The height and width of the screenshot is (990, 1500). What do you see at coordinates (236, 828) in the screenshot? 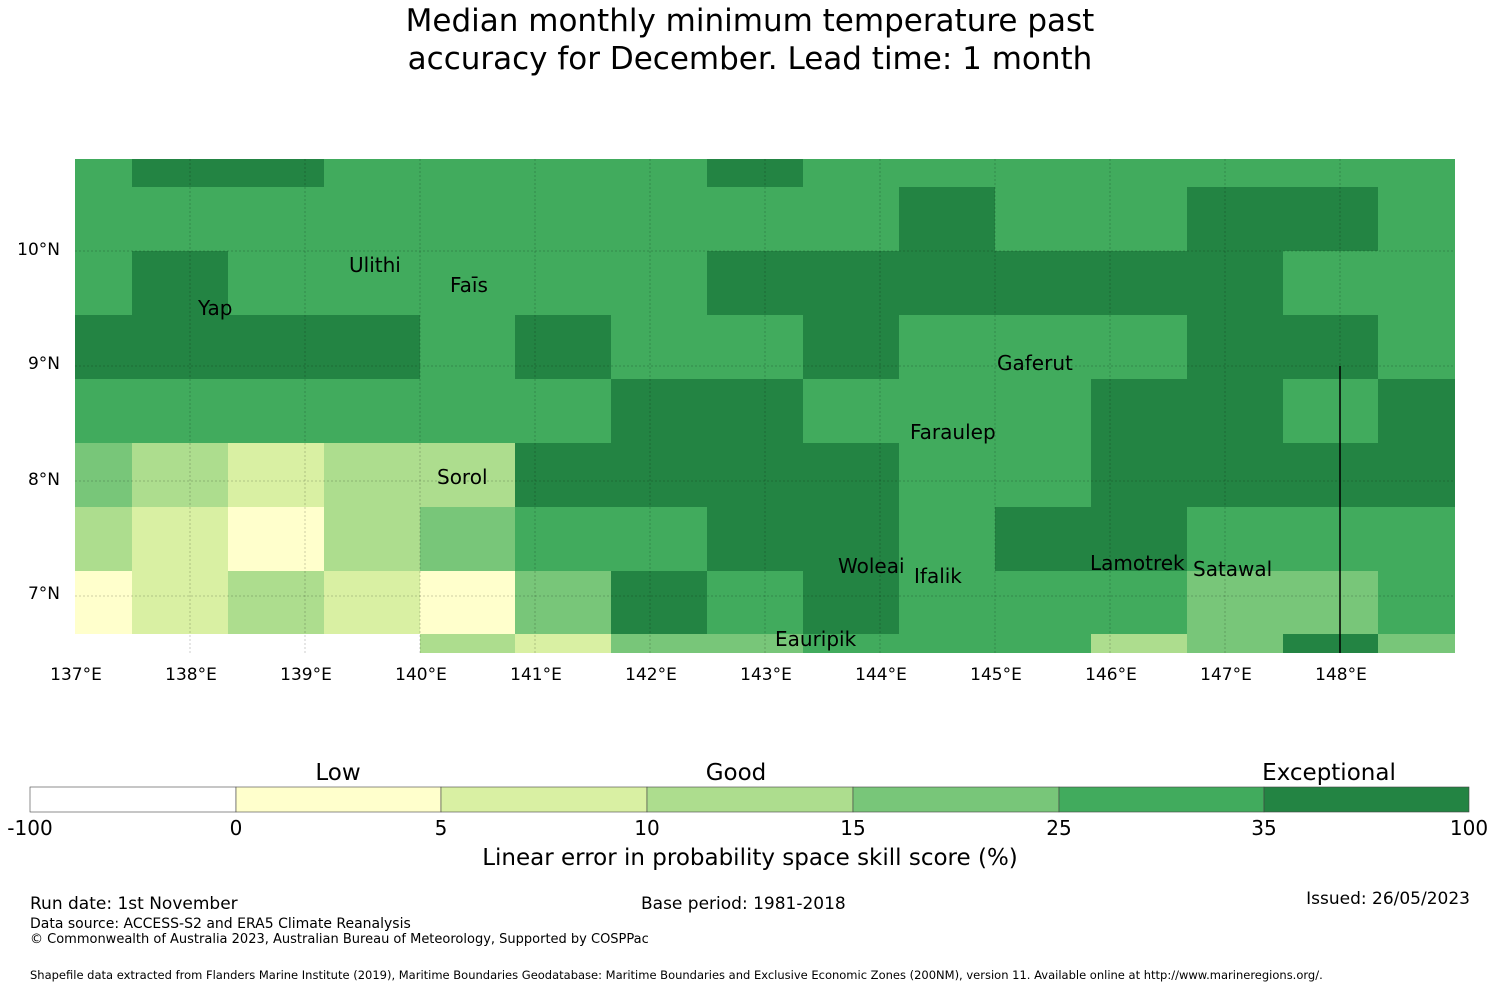
I see `colorbar-tick: 0` at bounding box center [236, 828].